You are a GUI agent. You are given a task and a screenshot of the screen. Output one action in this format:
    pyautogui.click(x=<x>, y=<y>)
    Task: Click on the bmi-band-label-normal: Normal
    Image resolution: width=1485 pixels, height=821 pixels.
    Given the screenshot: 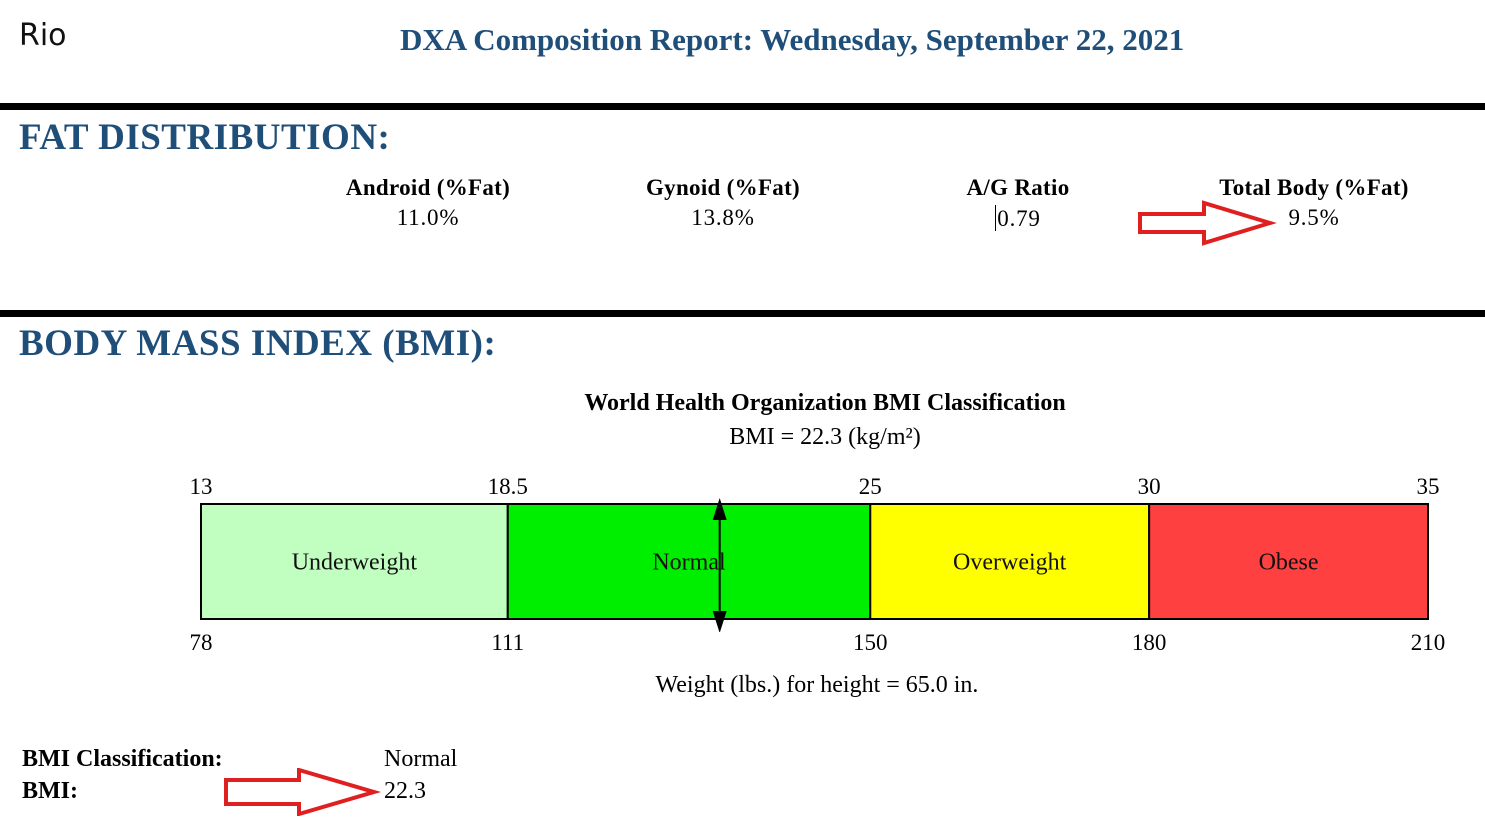 What is the action you would take?
    pyautogui.click(x=689, y=563)
    